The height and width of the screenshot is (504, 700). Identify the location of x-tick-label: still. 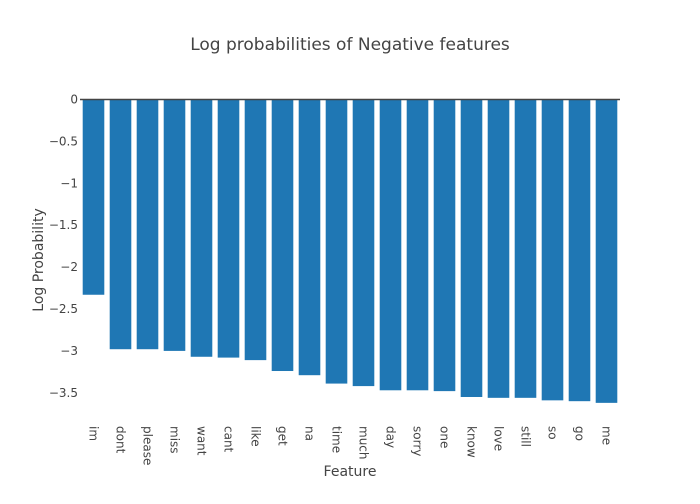
(526, 436).